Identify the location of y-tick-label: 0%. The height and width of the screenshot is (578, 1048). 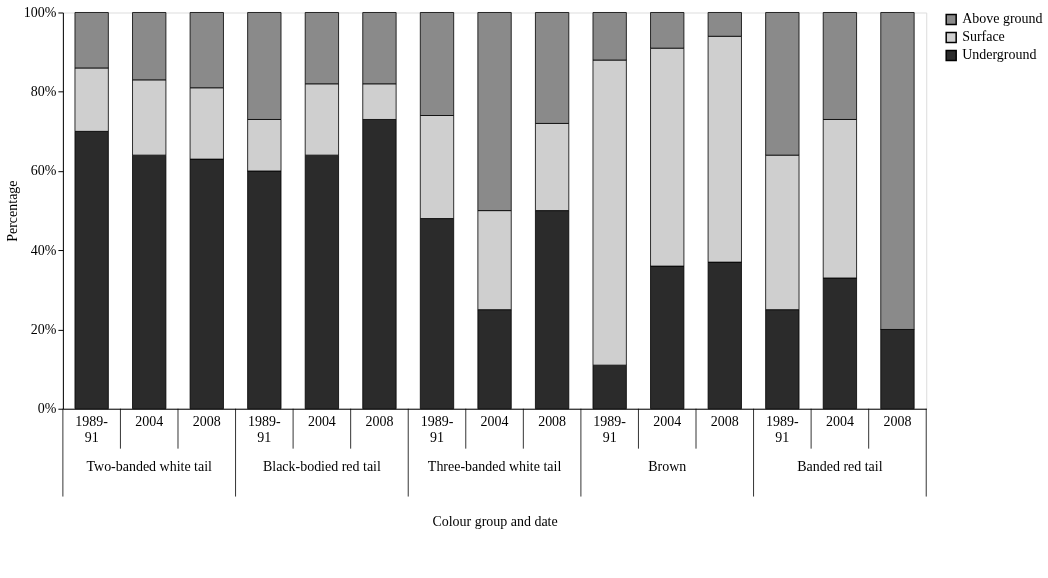
(47, 409).